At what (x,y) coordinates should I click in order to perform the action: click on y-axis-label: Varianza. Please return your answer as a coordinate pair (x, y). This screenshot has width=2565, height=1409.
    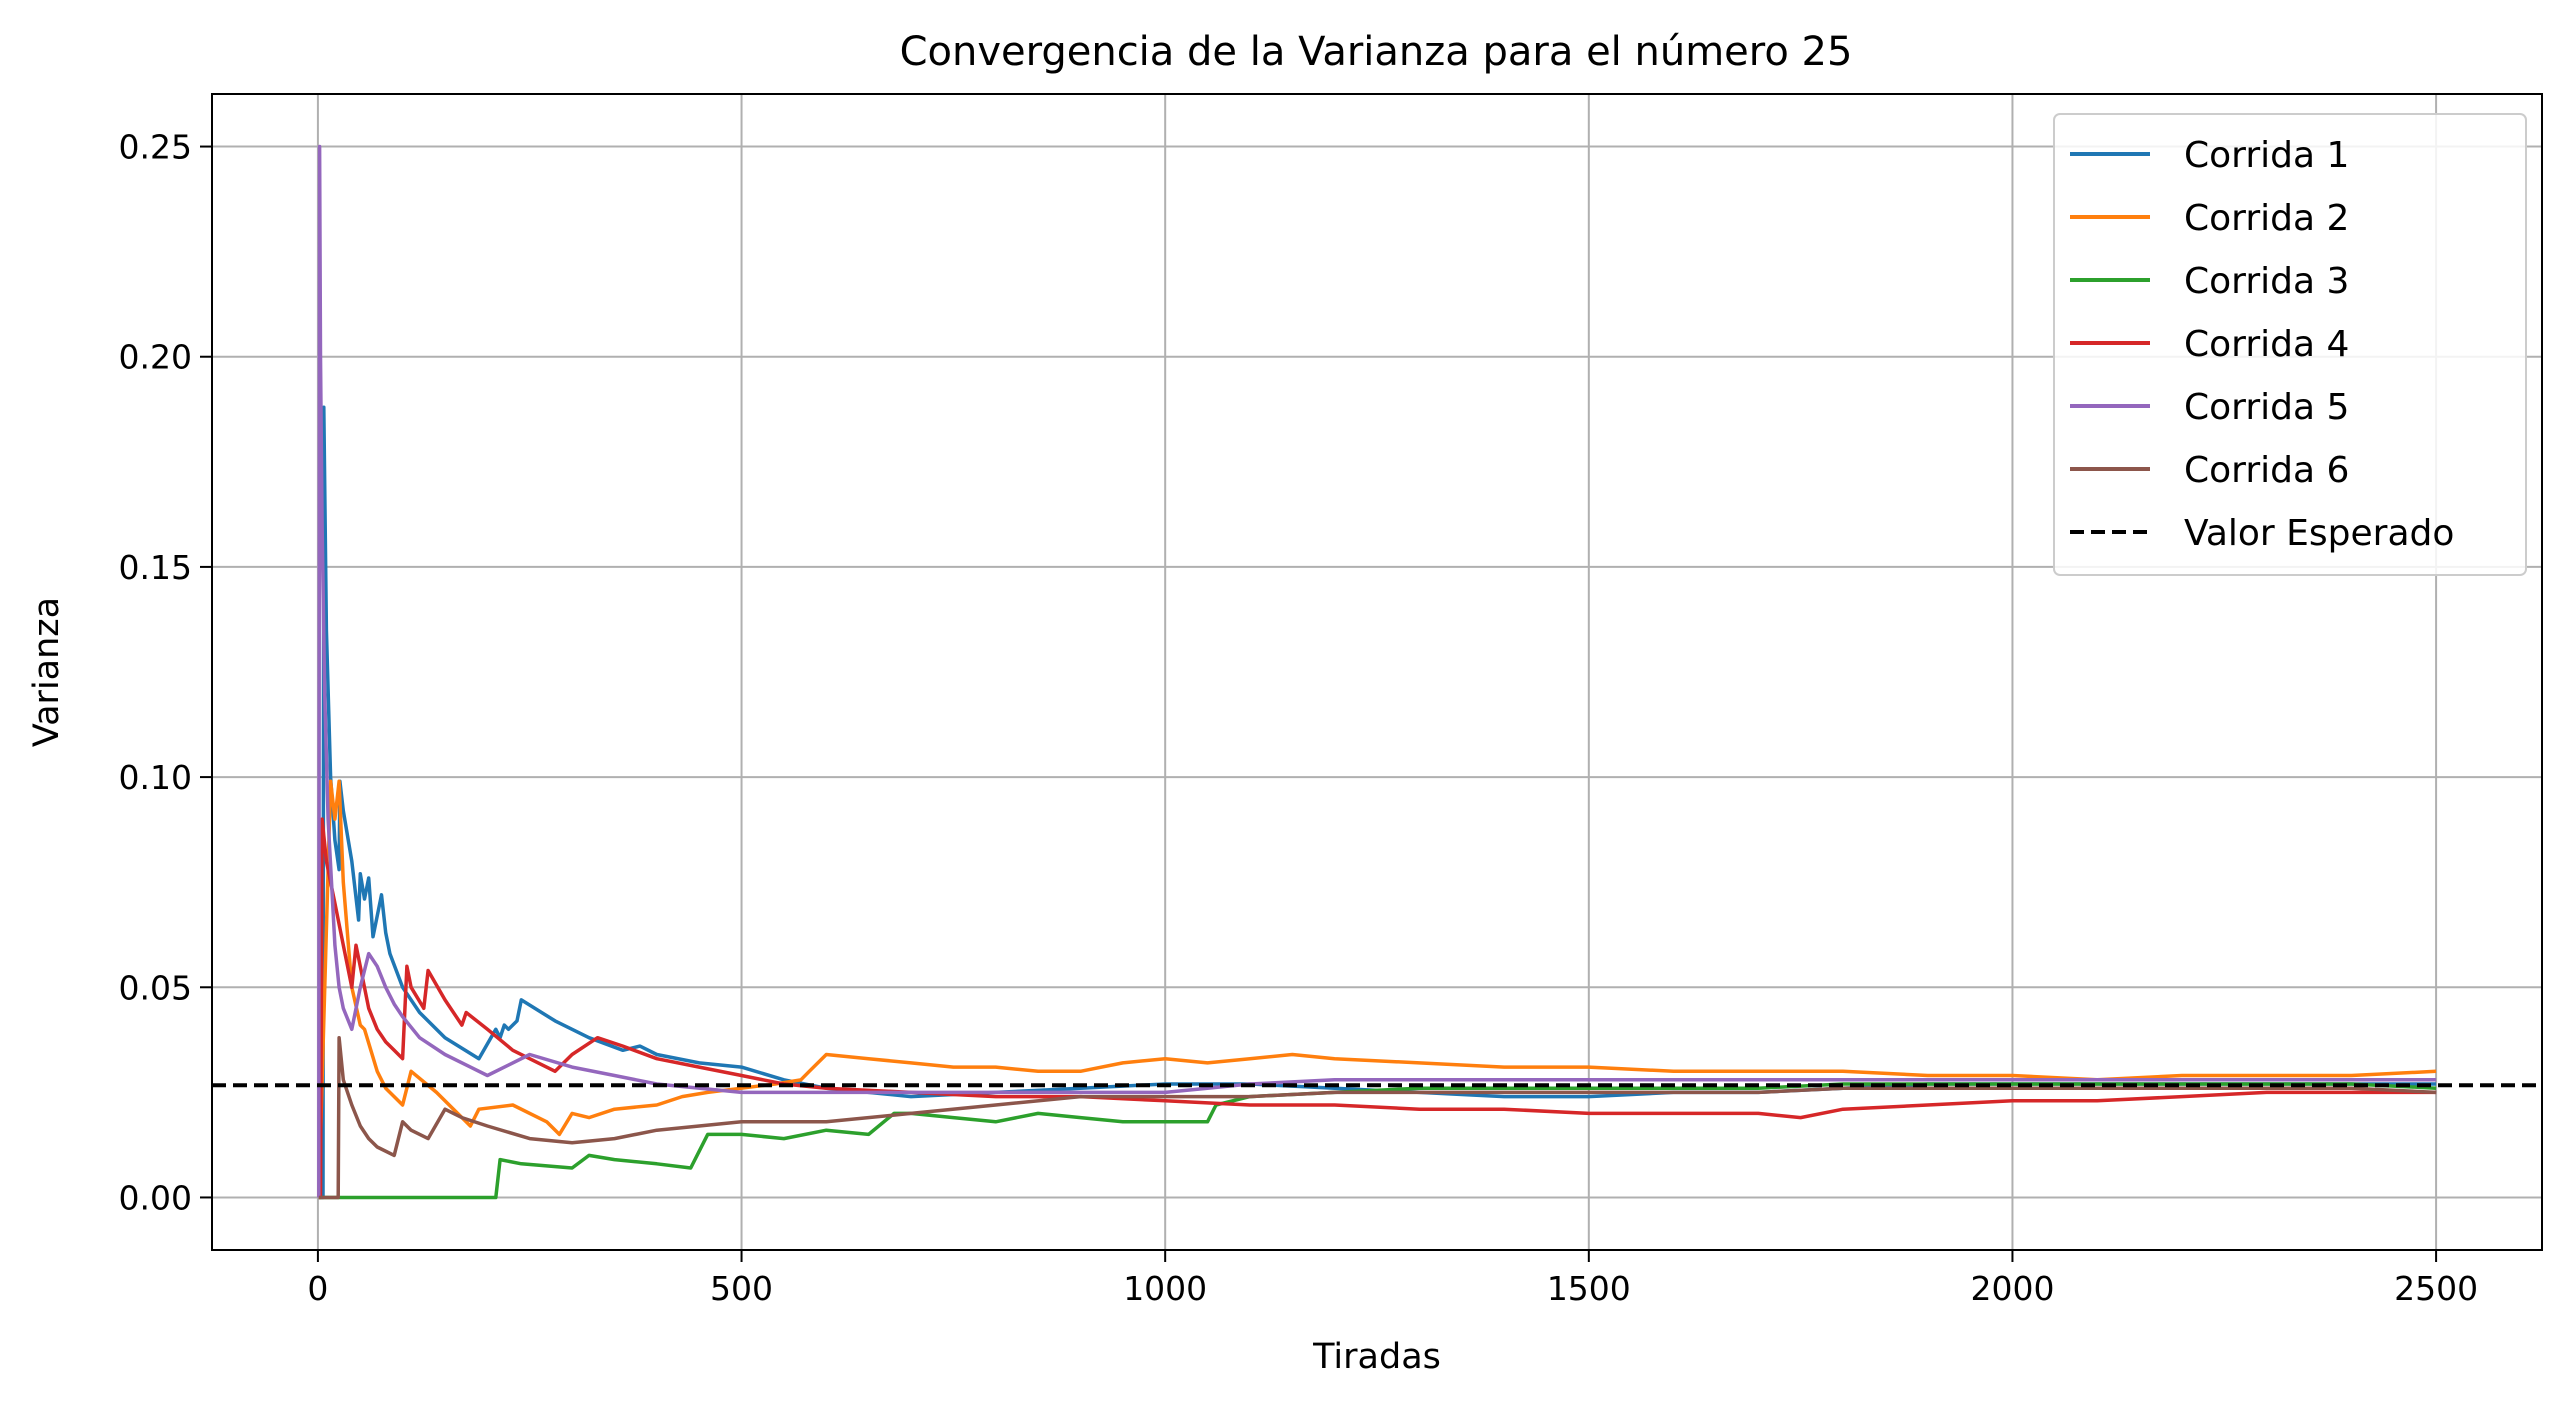
    Looking at the image, I should click on (47, 672).